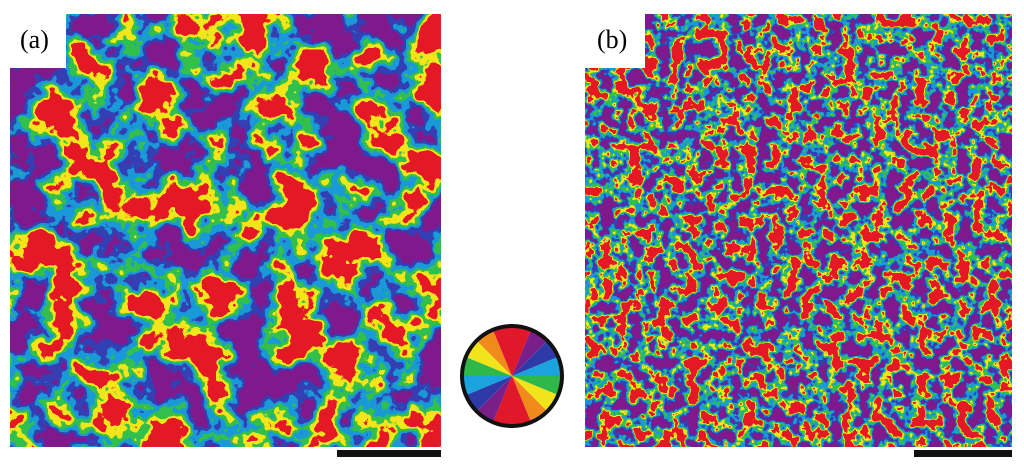 Image resolution: width=1024 pixels, height=467 pixels. I want to click on panel-label: (a), so click(34, 39).